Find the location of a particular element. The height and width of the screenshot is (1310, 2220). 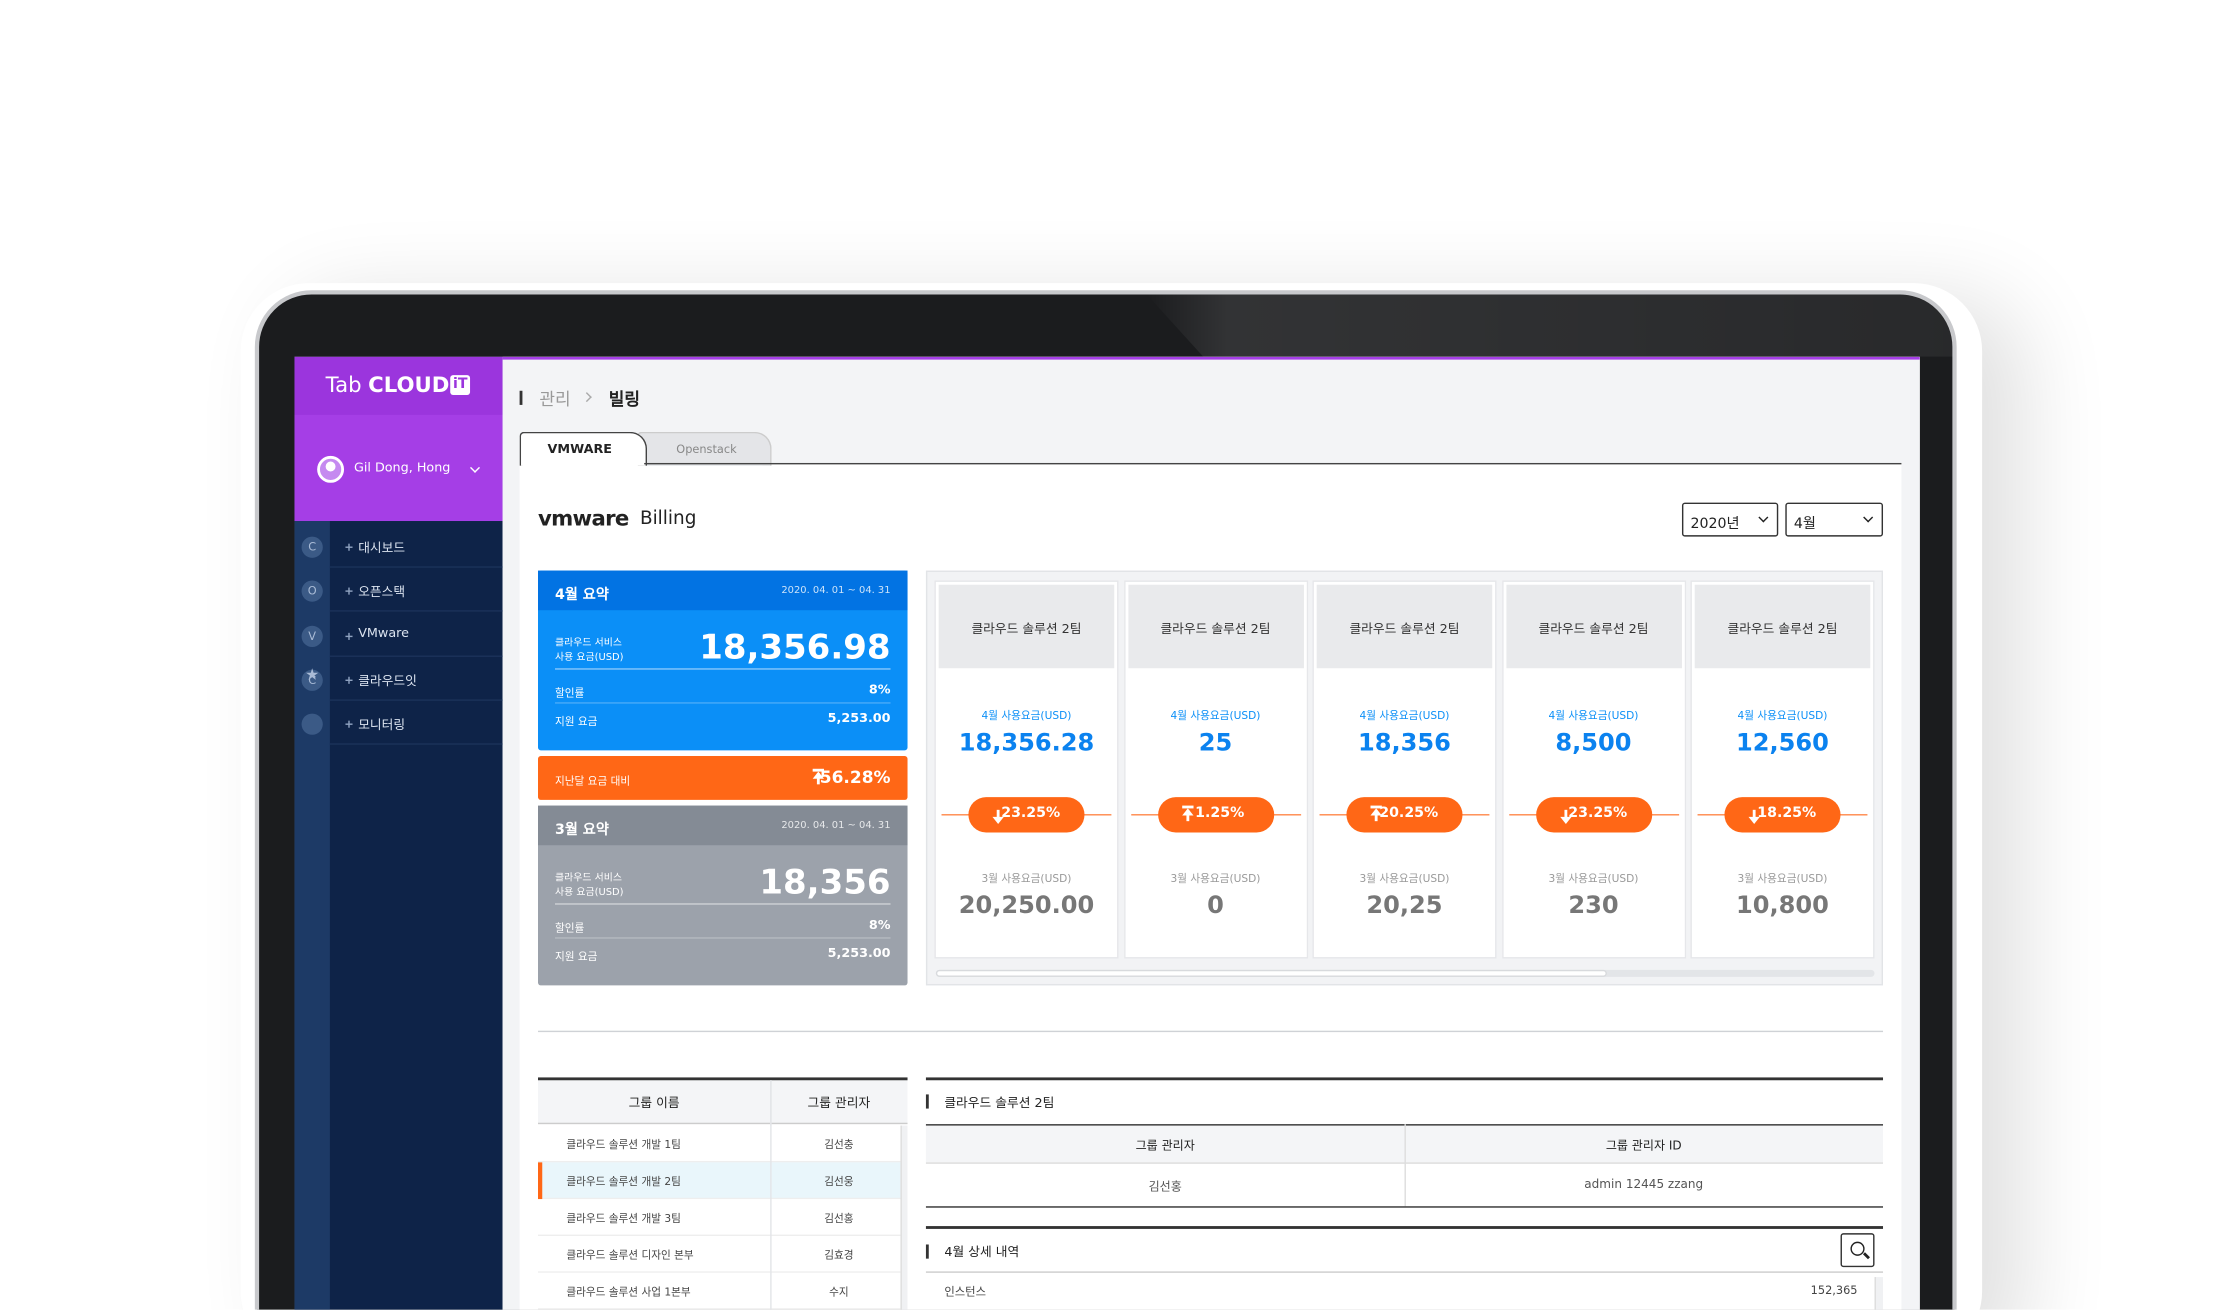

crumb-current: 빌링 is located at coordinates (624, 399).